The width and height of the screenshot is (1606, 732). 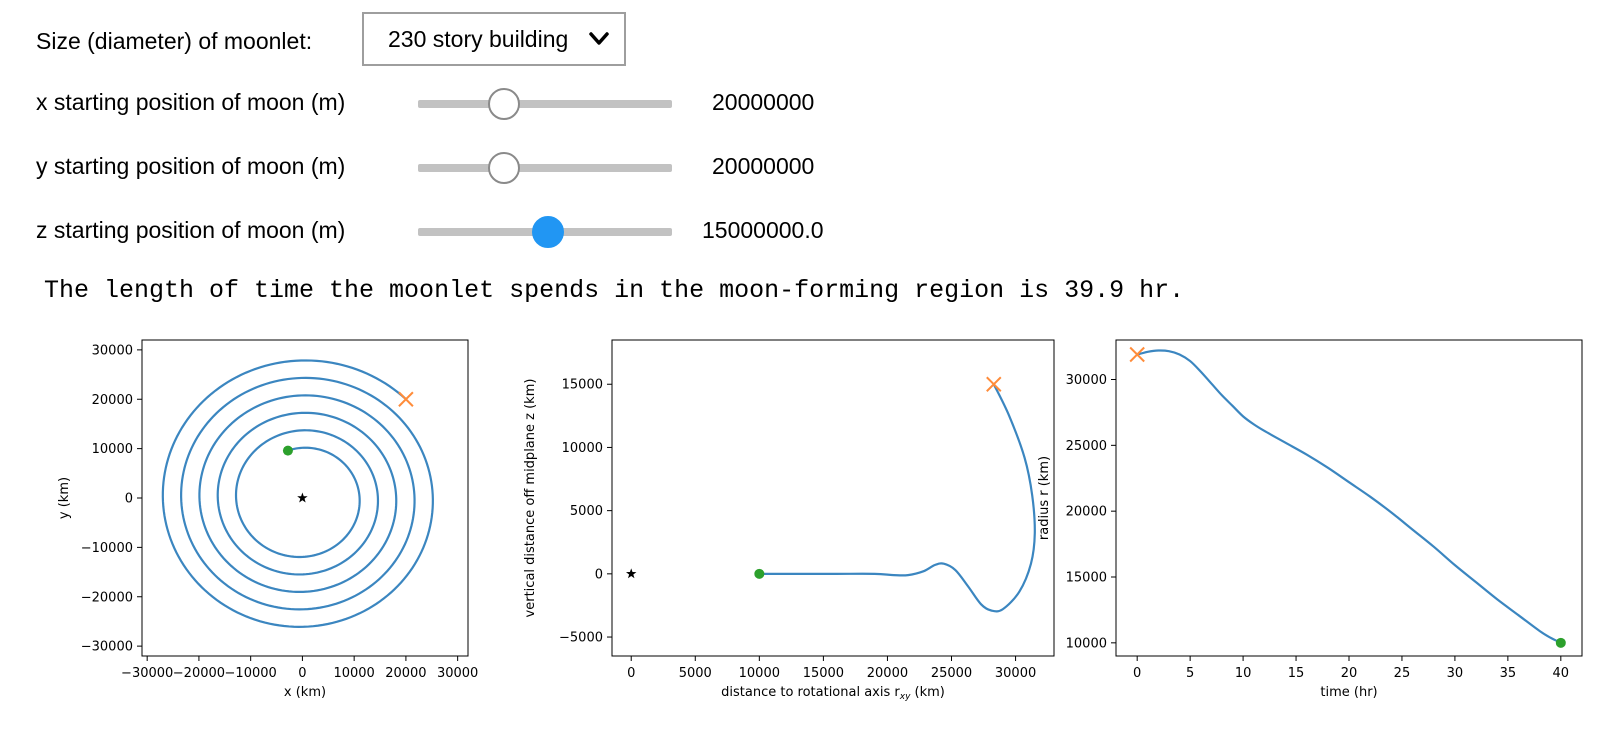 What do you see at coordinates (478, 38) in the screenshot?
I see `moonlet-size-selected: 230 story building` at bounding box center [478, 38].